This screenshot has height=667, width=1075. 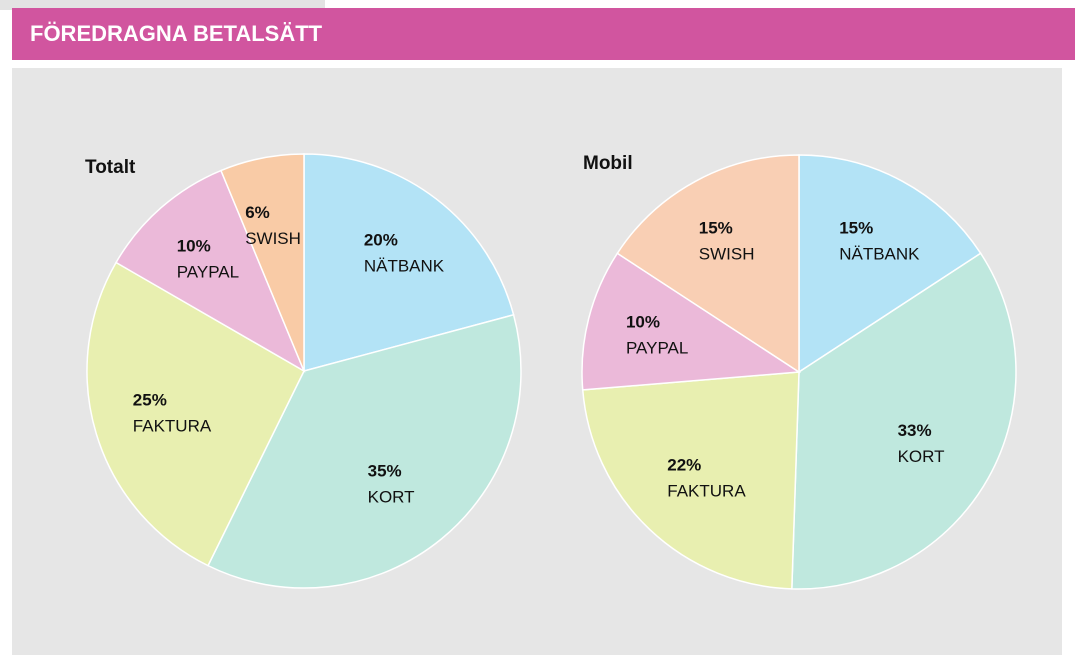 What do you see at coordinates (257, 212) in the screenshot?
I see `slice-value-label: 6%` at bounding box center [257, 212].